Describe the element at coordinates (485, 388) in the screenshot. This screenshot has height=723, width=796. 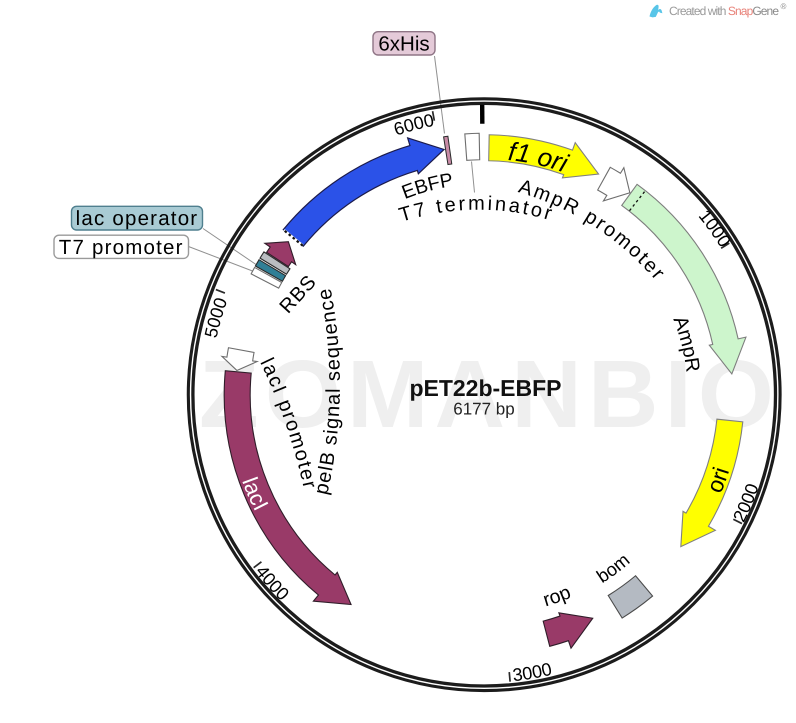
I see `svg-text: pET22b-EBFP` at that location.